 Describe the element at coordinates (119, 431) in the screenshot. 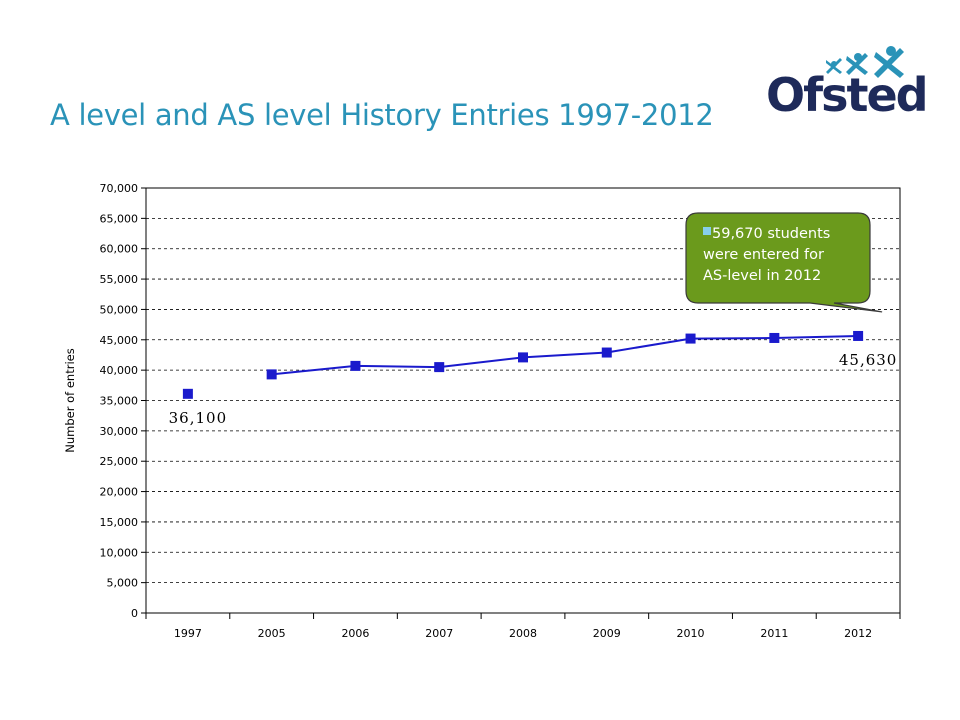

I see `y-tick-label: 30,000` at that location.